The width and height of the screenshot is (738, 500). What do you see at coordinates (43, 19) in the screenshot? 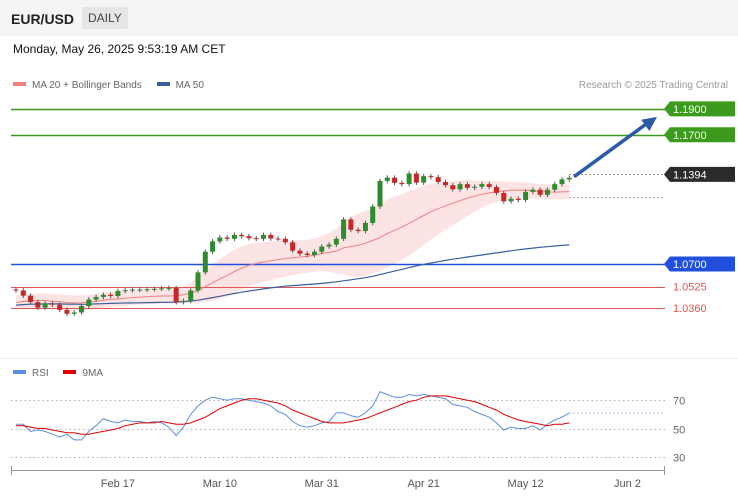
I see `symbol-title: EUR/USD` at bounding box center [43, 19].